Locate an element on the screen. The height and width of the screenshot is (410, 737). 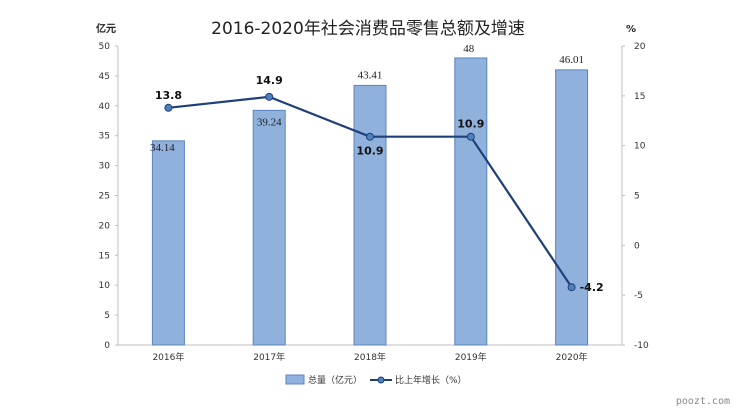
right-tick-label: -10 is located at coordinates (641, 346).